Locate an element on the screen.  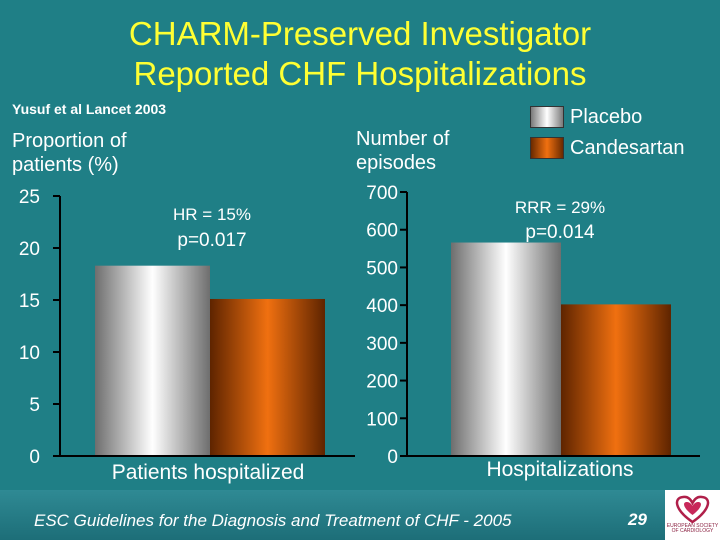
left-ytick-label: 5 is located at coordinates (34, 405).